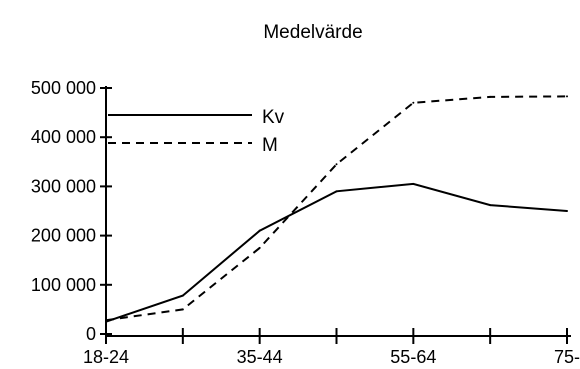 This screenshot has width=580, height=369. I want to click on legend: Kv M, so click(196, 131).